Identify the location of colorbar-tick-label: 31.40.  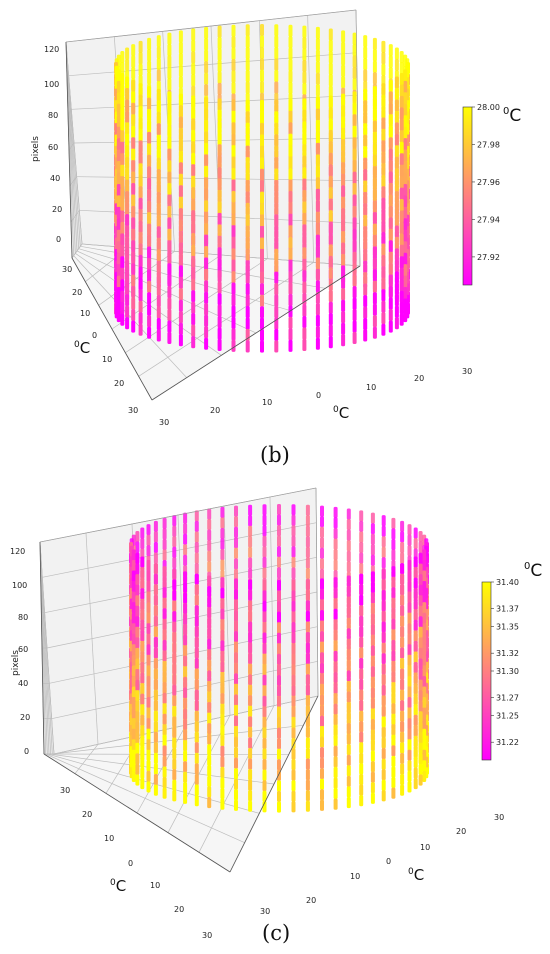
(507, 582).